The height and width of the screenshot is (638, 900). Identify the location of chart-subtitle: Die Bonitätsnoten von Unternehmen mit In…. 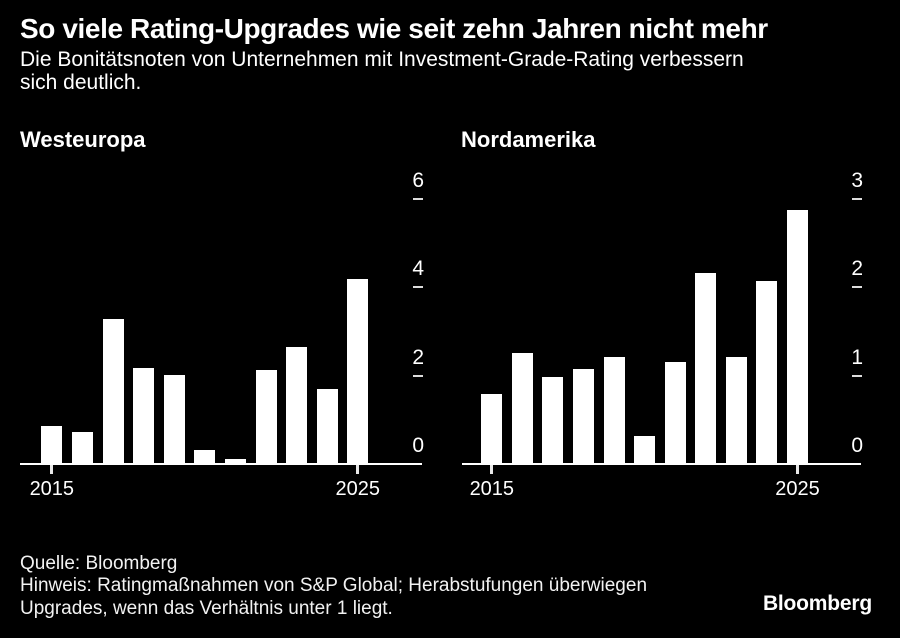
(382, 71).